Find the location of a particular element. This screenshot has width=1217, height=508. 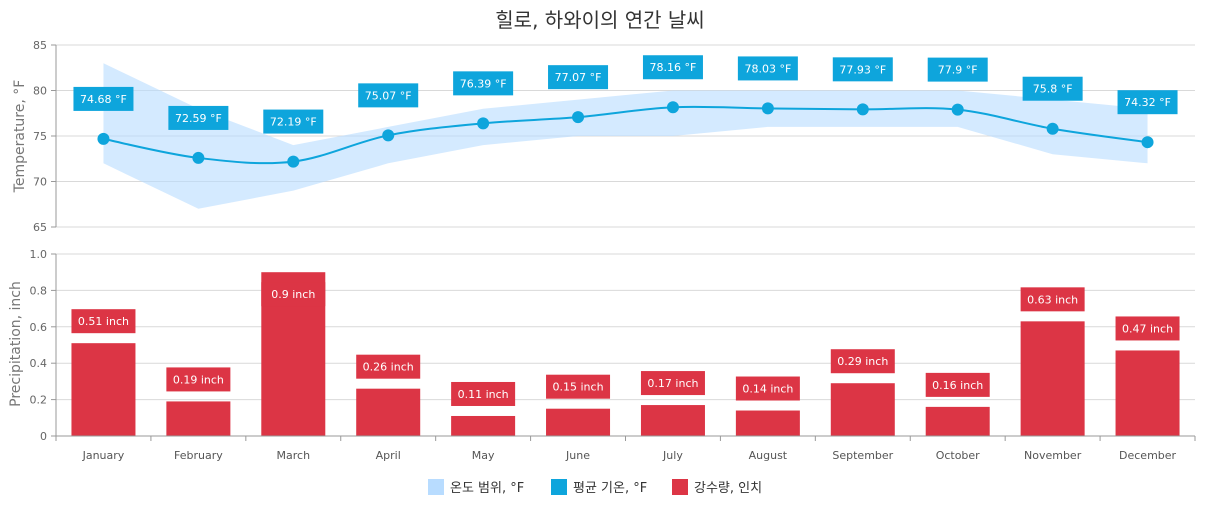

temperature-tick-label: 85 is located at coordinates (40, 45).